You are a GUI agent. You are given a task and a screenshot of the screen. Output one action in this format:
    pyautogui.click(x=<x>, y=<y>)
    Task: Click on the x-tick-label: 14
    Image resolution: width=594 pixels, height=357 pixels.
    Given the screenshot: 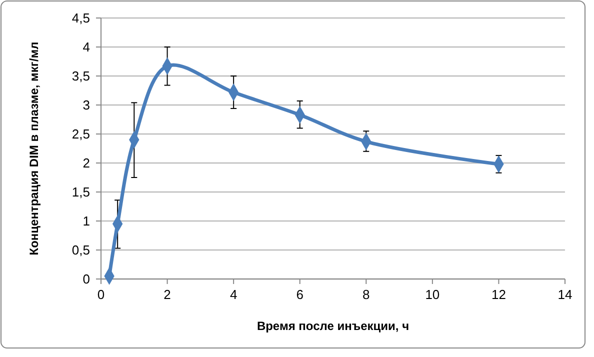 What is the action you would take?
    pyautogui.click(x=565, y=294)
    